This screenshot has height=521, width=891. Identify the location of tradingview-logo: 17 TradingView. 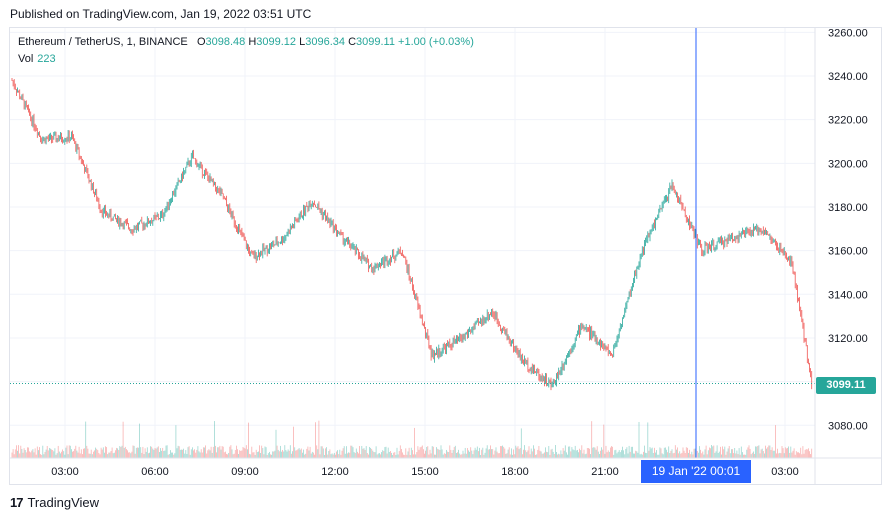
(54, 502).